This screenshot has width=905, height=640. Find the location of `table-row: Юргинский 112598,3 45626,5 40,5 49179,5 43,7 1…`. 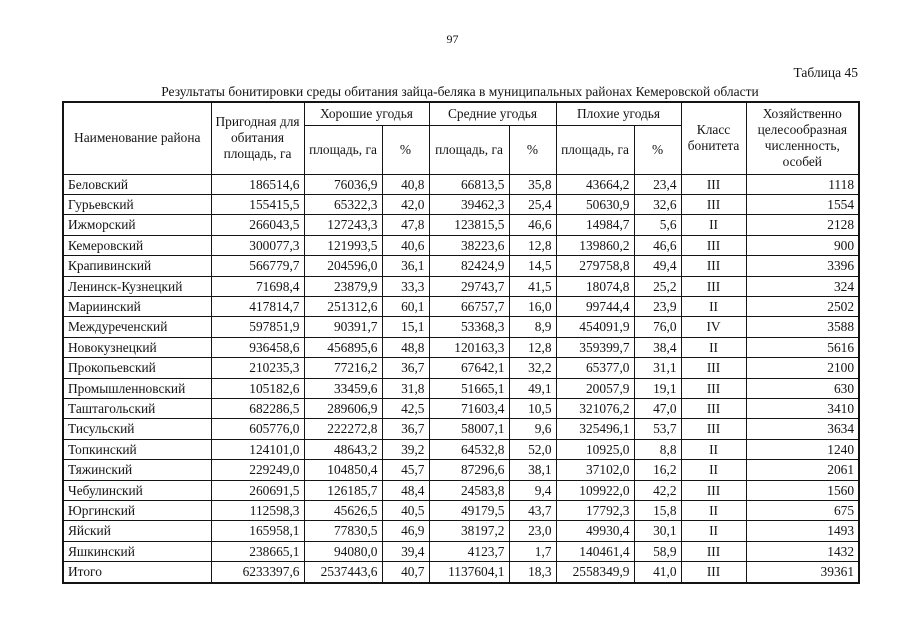

table-row: Юргинский 112598,3 45626,5 40,5 49179,5 43,7 1… is located at coordinates (461, 510).